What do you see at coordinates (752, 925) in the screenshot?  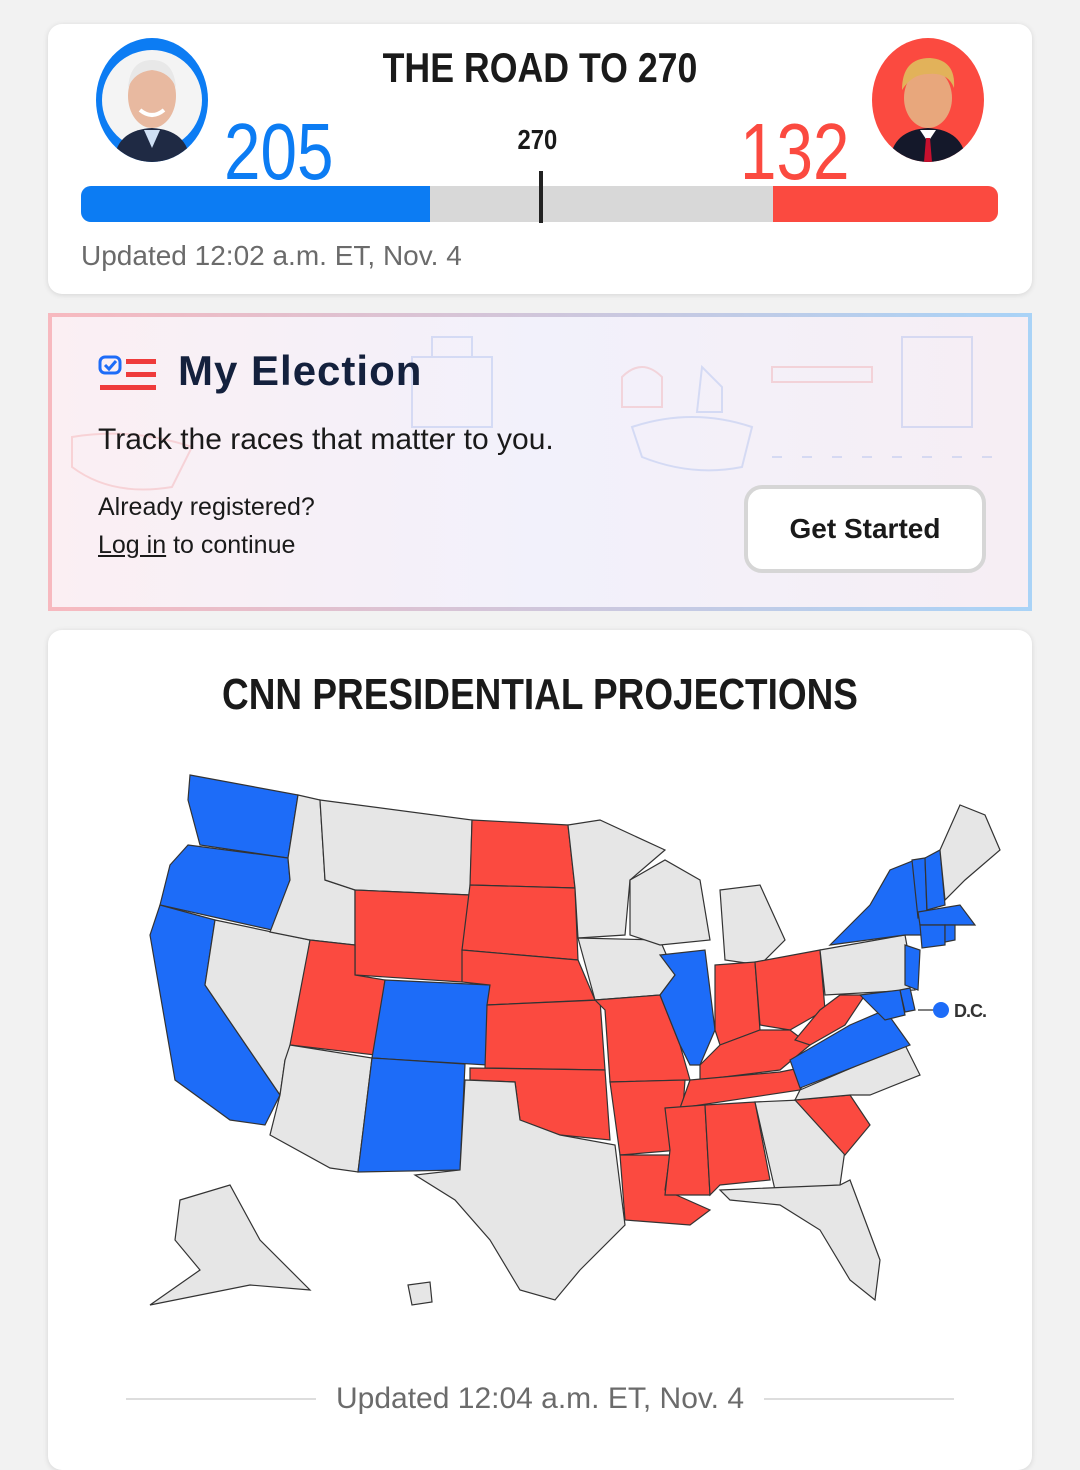 I see `state-MI` at bounding box center [752, 925].